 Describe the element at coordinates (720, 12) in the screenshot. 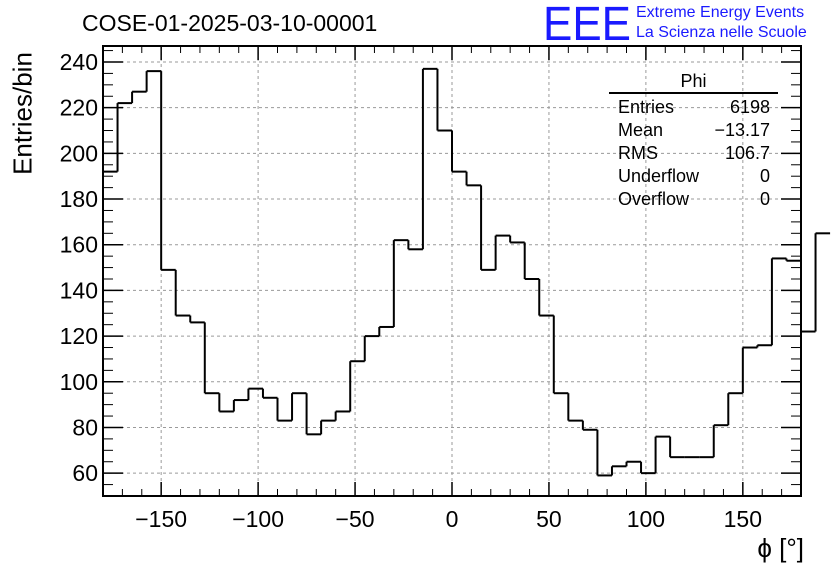

I see `logo-line-1: Extreme Energy Events` at that location.